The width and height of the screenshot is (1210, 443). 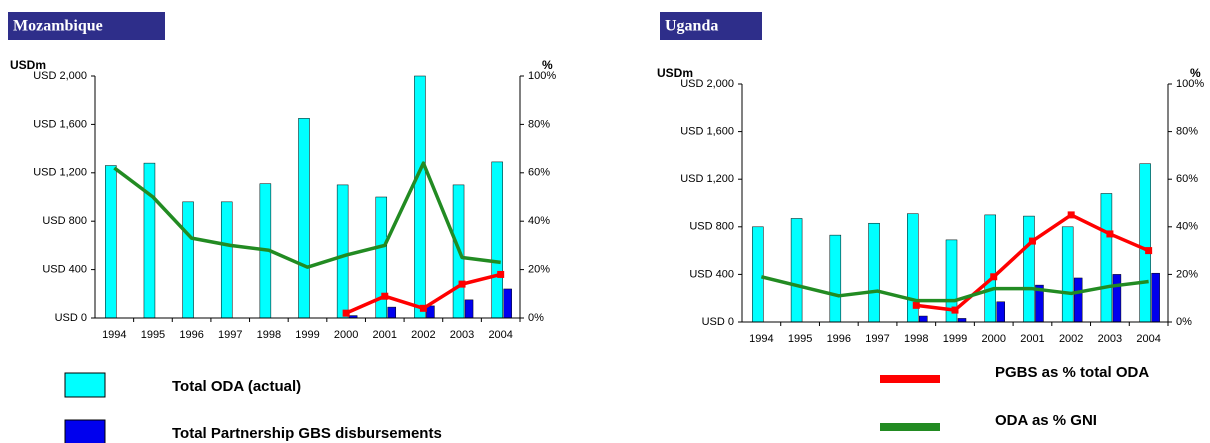 I want to click on x-tick-label: 2001, so click(x=385, y=335).